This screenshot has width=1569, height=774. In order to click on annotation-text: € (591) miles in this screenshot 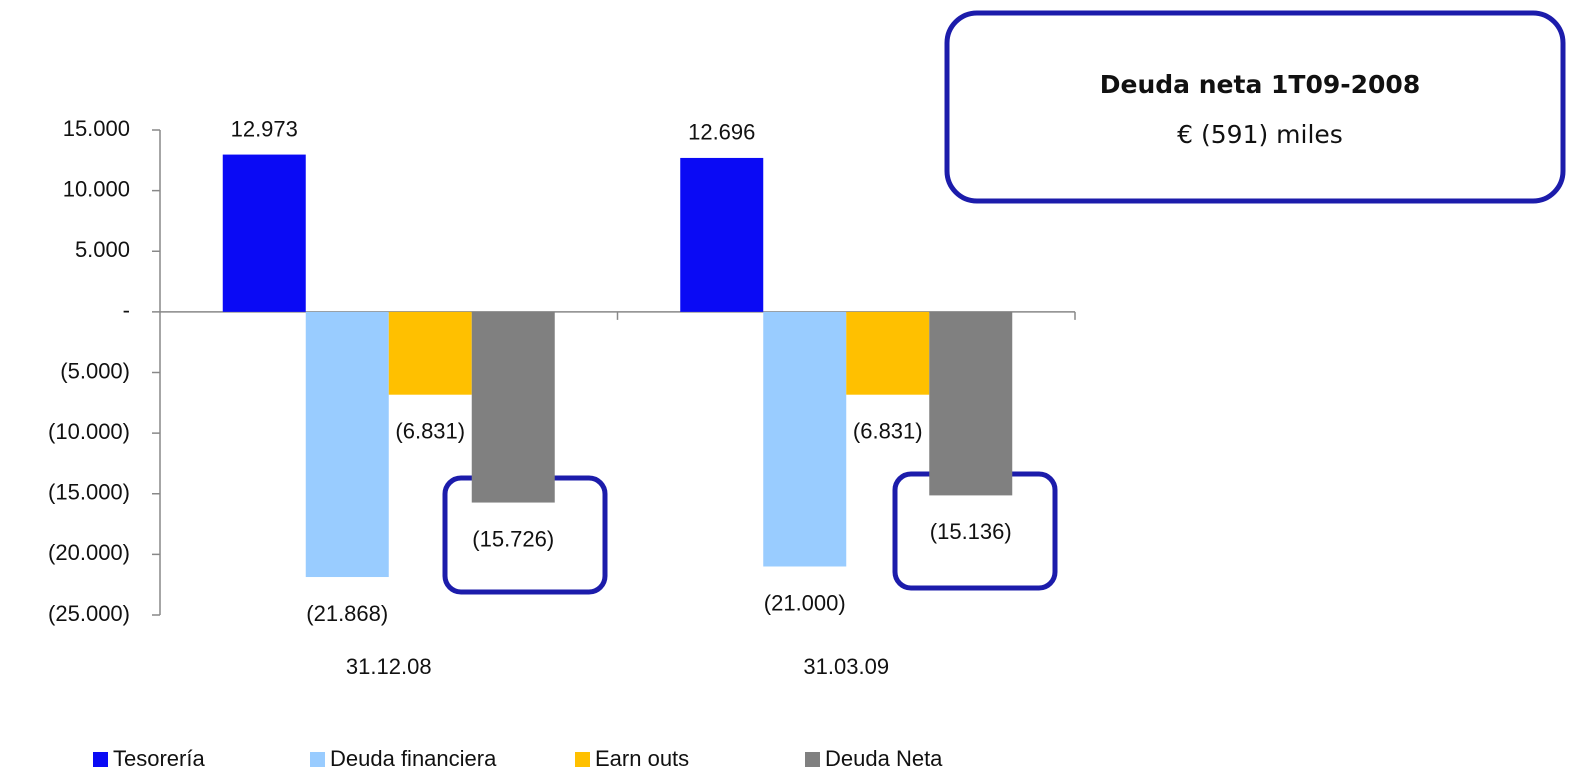, I will do `click(1260, 134)`.